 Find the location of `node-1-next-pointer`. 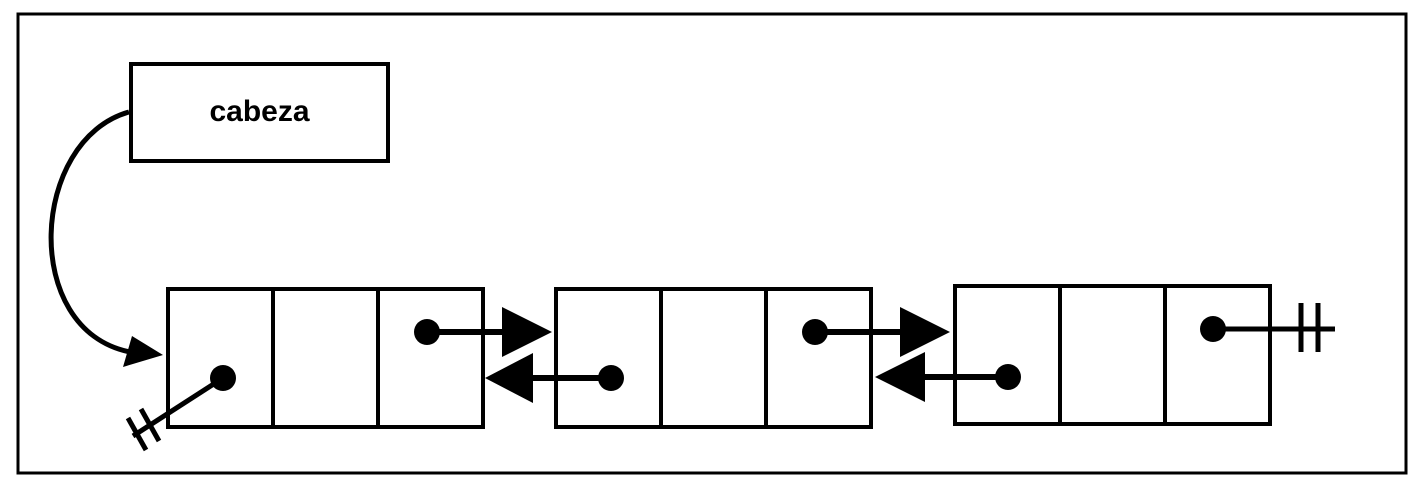

node-1-next-pointer is located at coordinates (483, 332).